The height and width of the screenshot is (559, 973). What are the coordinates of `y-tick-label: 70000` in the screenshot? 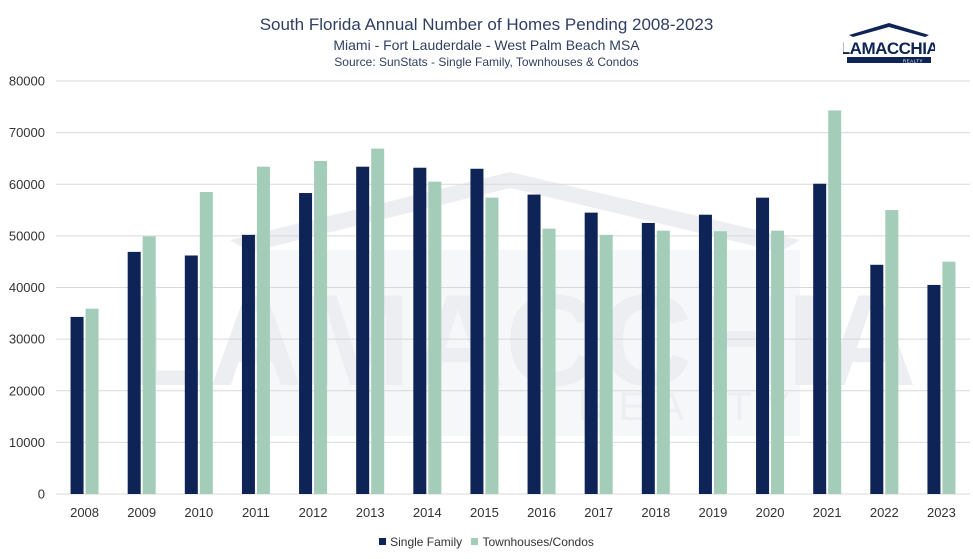 It's located at (27, 132).